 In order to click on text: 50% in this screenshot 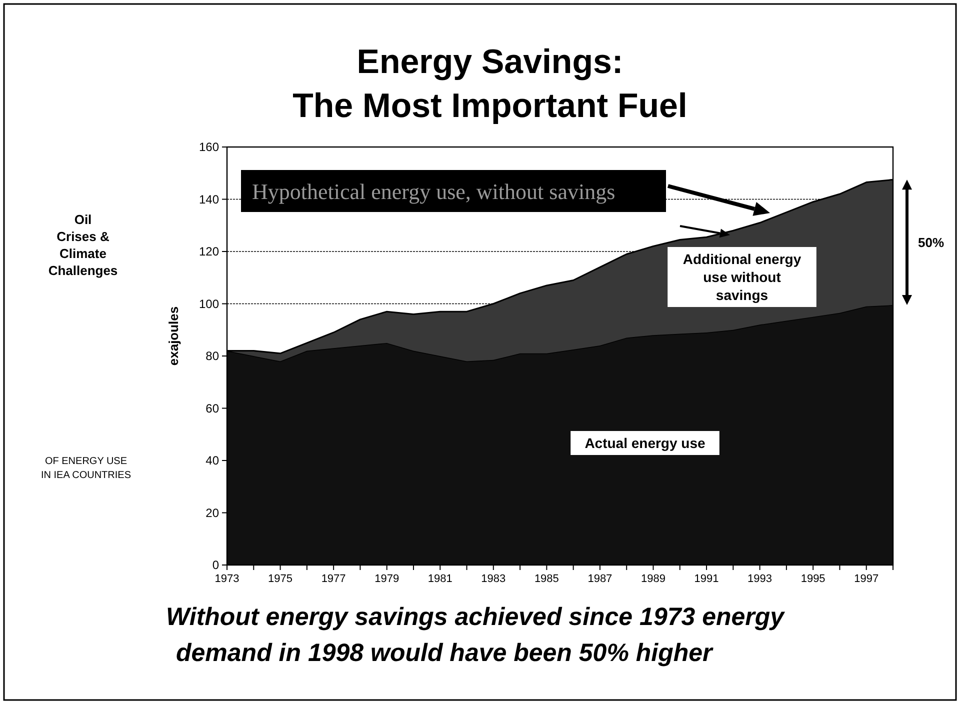, I will do `click(931, 242)`.